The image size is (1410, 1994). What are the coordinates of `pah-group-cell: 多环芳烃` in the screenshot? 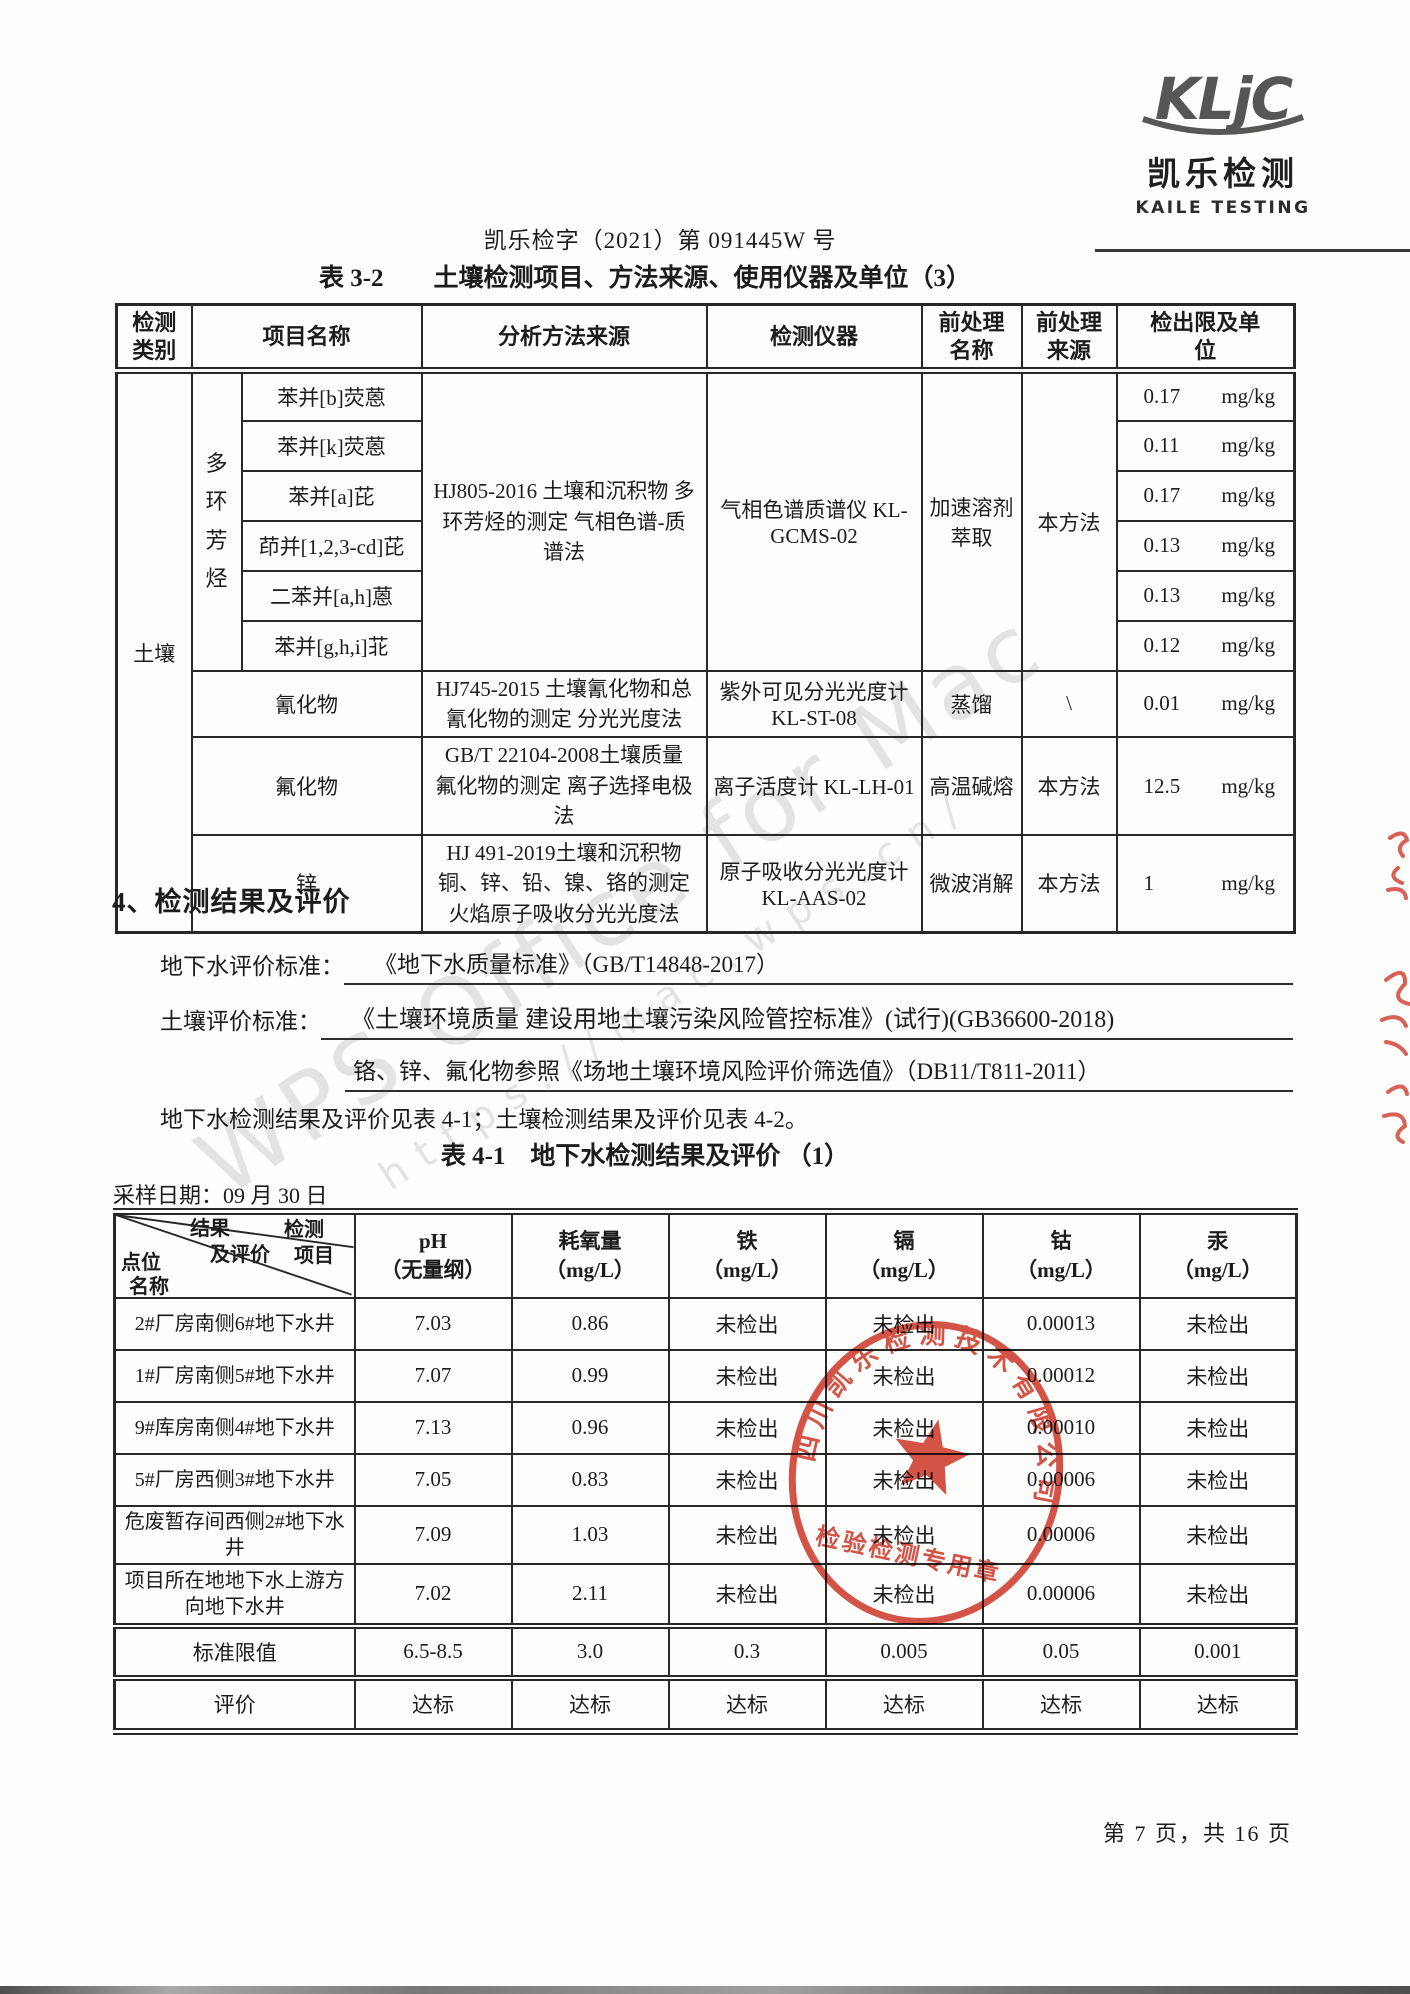 It's located at (216, 520).